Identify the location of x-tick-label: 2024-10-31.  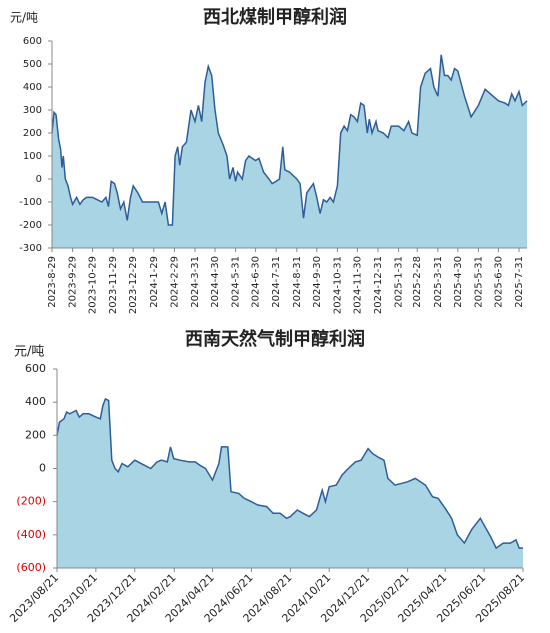
(337, 285).